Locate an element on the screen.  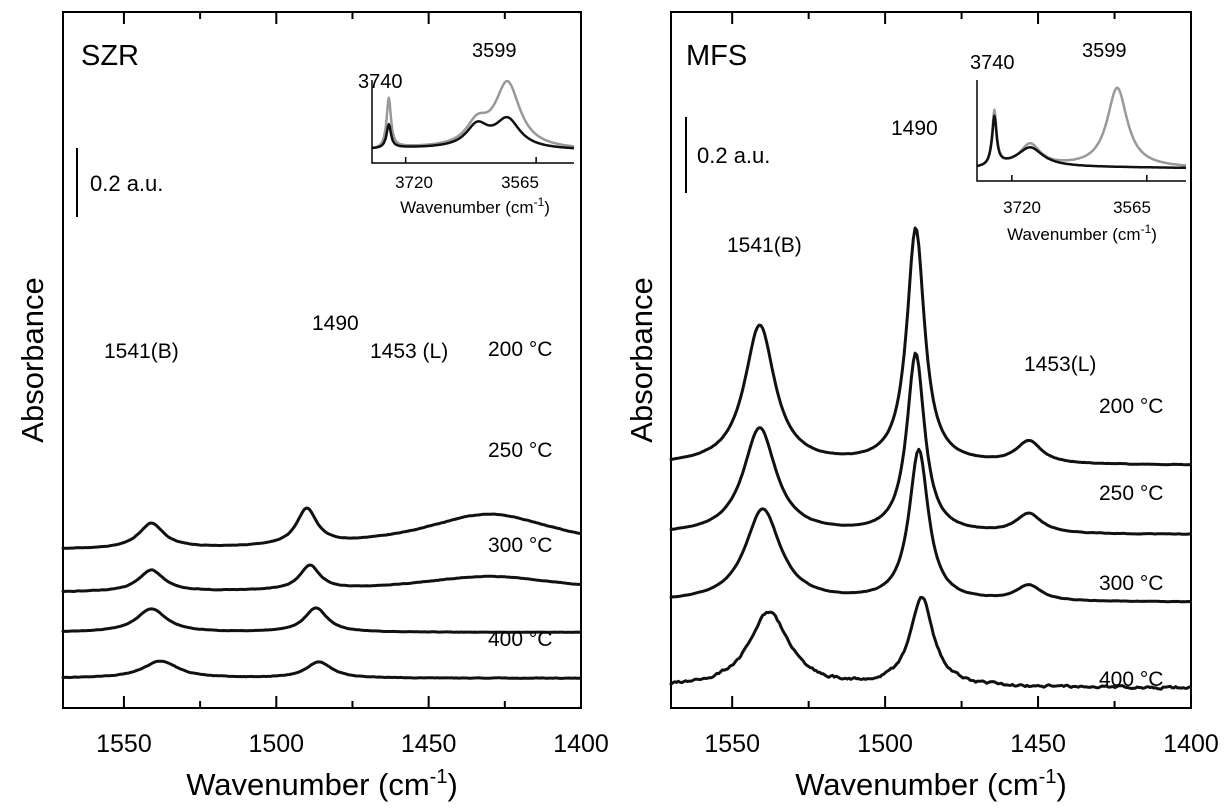
szr-scale-label: 0.2 a.u. is located at coordinates (126, 183).